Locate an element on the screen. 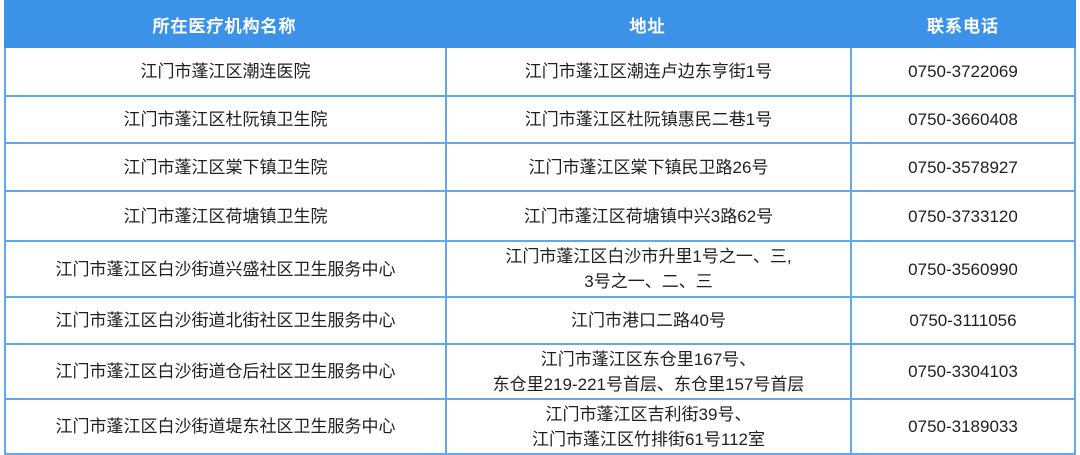  phone-cell: 0750-3733120 is located at coordinates (963, 216).